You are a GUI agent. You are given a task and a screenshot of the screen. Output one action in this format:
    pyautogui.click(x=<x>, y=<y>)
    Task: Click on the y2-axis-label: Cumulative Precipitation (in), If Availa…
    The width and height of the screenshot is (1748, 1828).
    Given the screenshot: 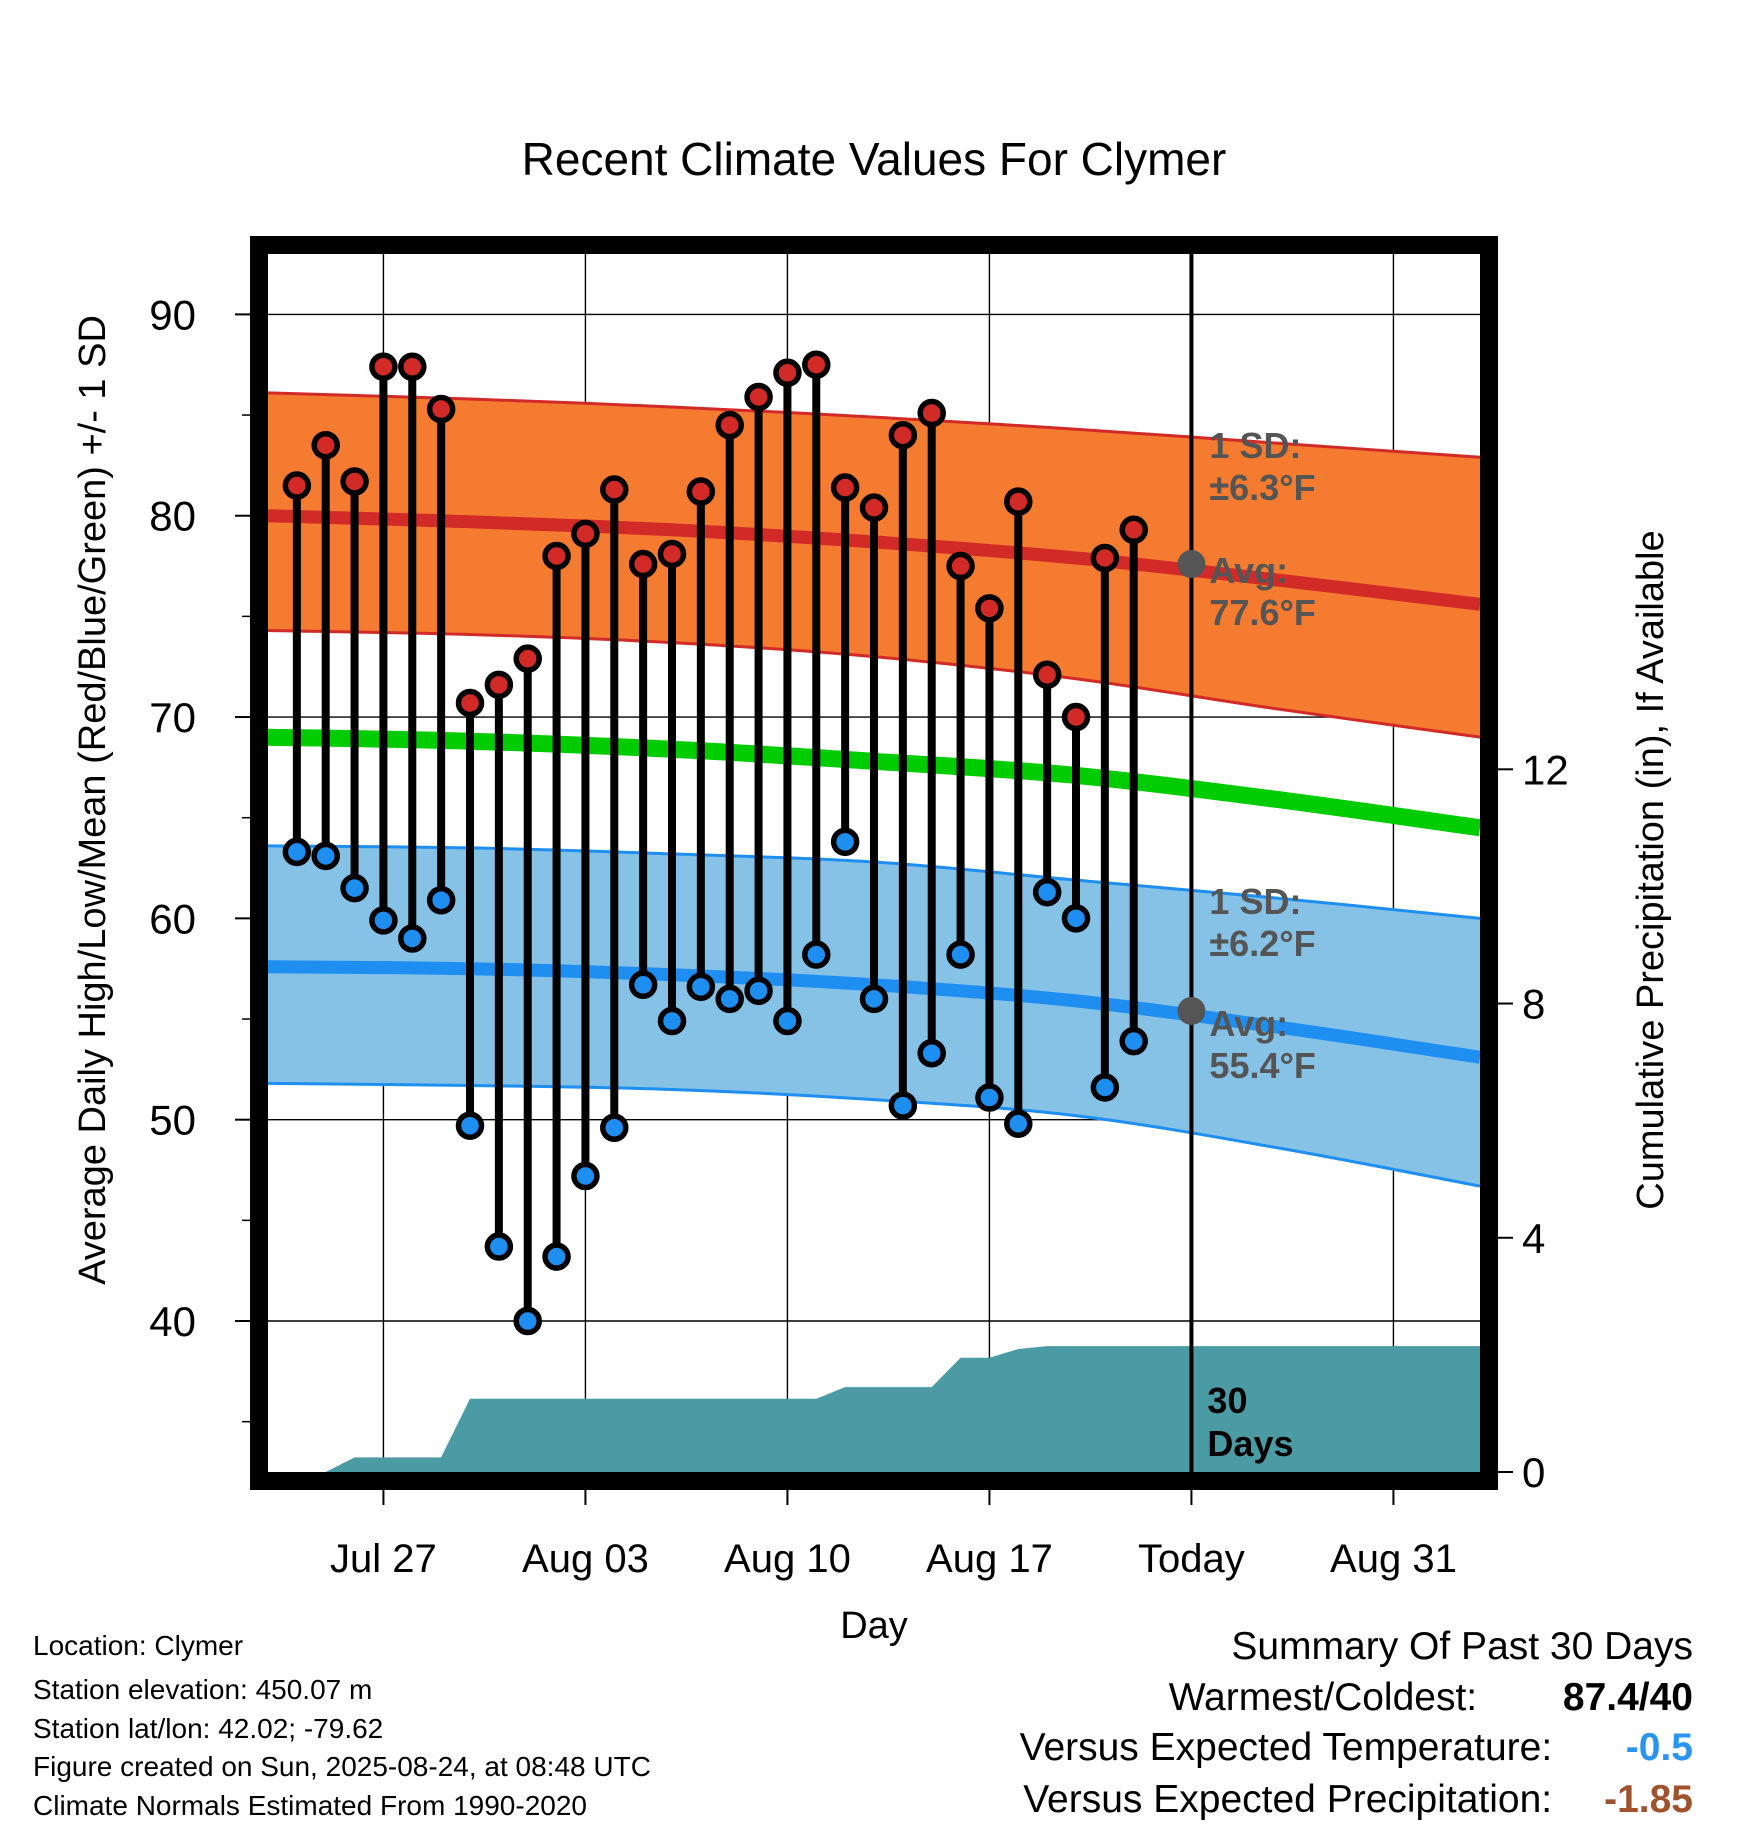 What is the action you would take?
    pyautogui.click(x=1651, y=869)
    